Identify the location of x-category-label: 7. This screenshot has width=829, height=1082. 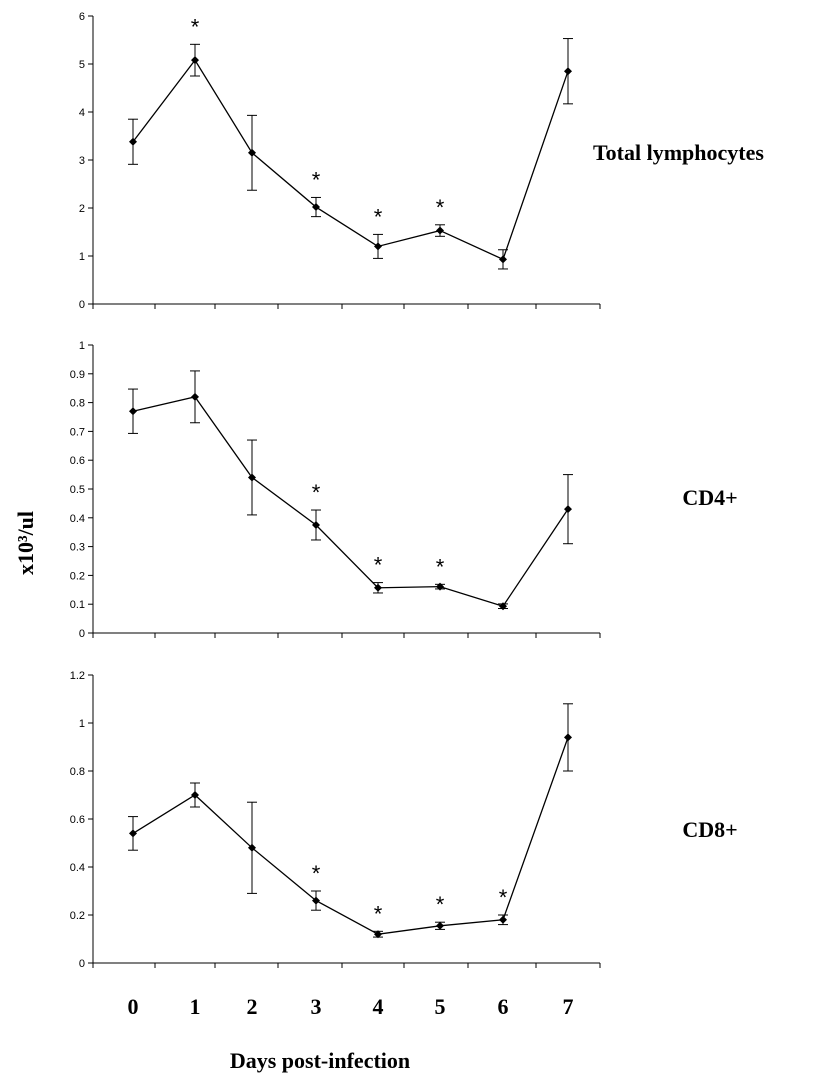
(568, 1006).